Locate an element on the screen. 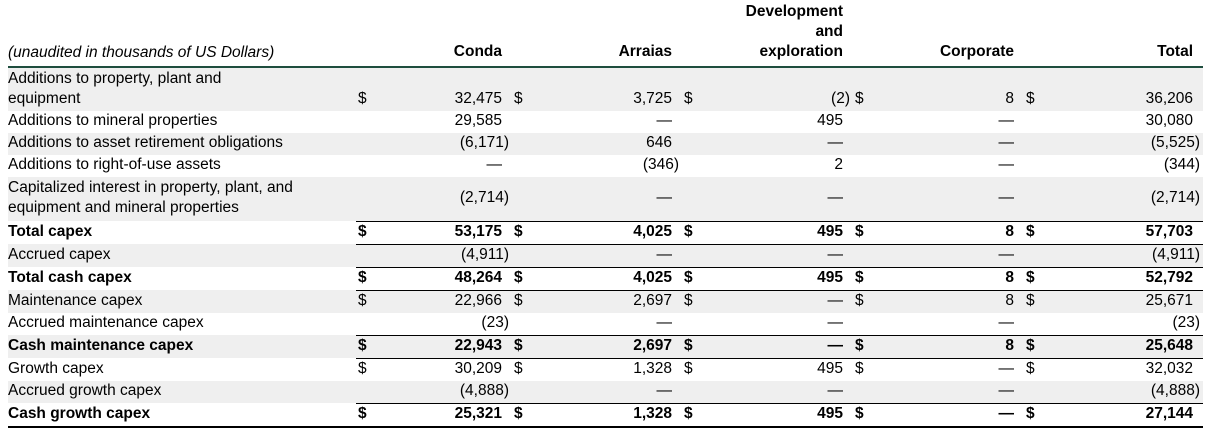 The image size is (1210, 436). cell-value: (346) is located at coordinates (660, 164).